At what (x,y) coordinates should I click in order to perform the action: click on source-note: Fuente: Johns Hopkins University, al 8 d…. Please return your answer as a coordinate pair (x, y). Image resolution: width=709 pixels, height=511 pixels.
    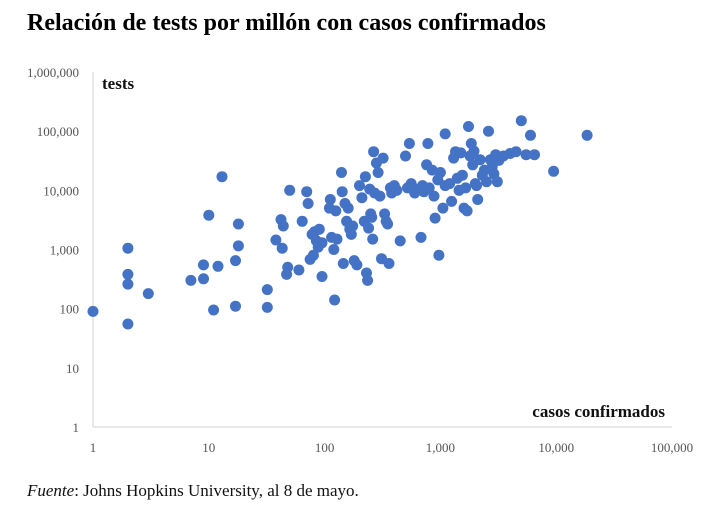
    Looking at the image, I should click on (193, 491).